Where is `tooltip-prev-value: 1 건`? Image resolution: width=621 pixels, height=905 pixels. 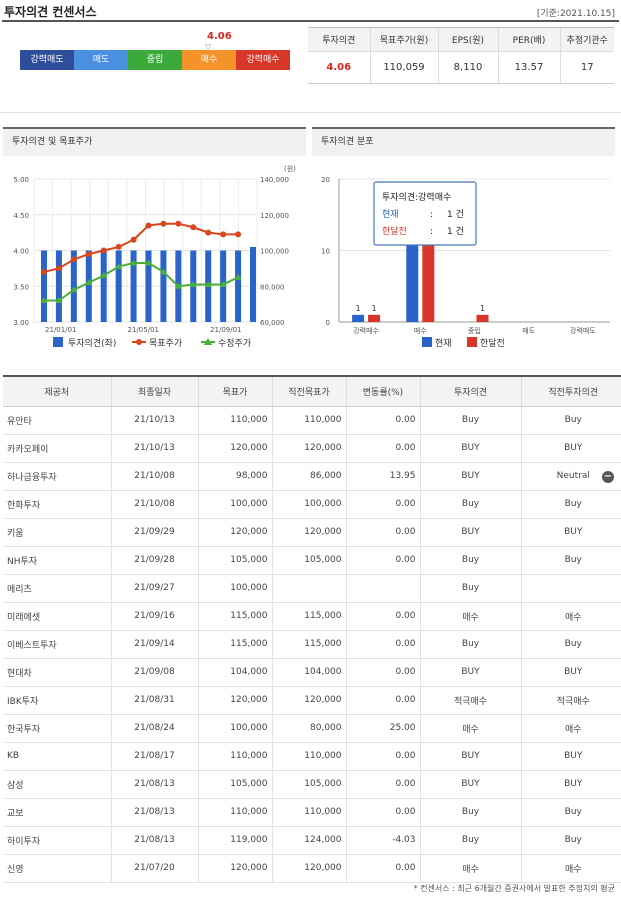
tooltip-prev-value: 1 건 is located at coordinates (455, 231).